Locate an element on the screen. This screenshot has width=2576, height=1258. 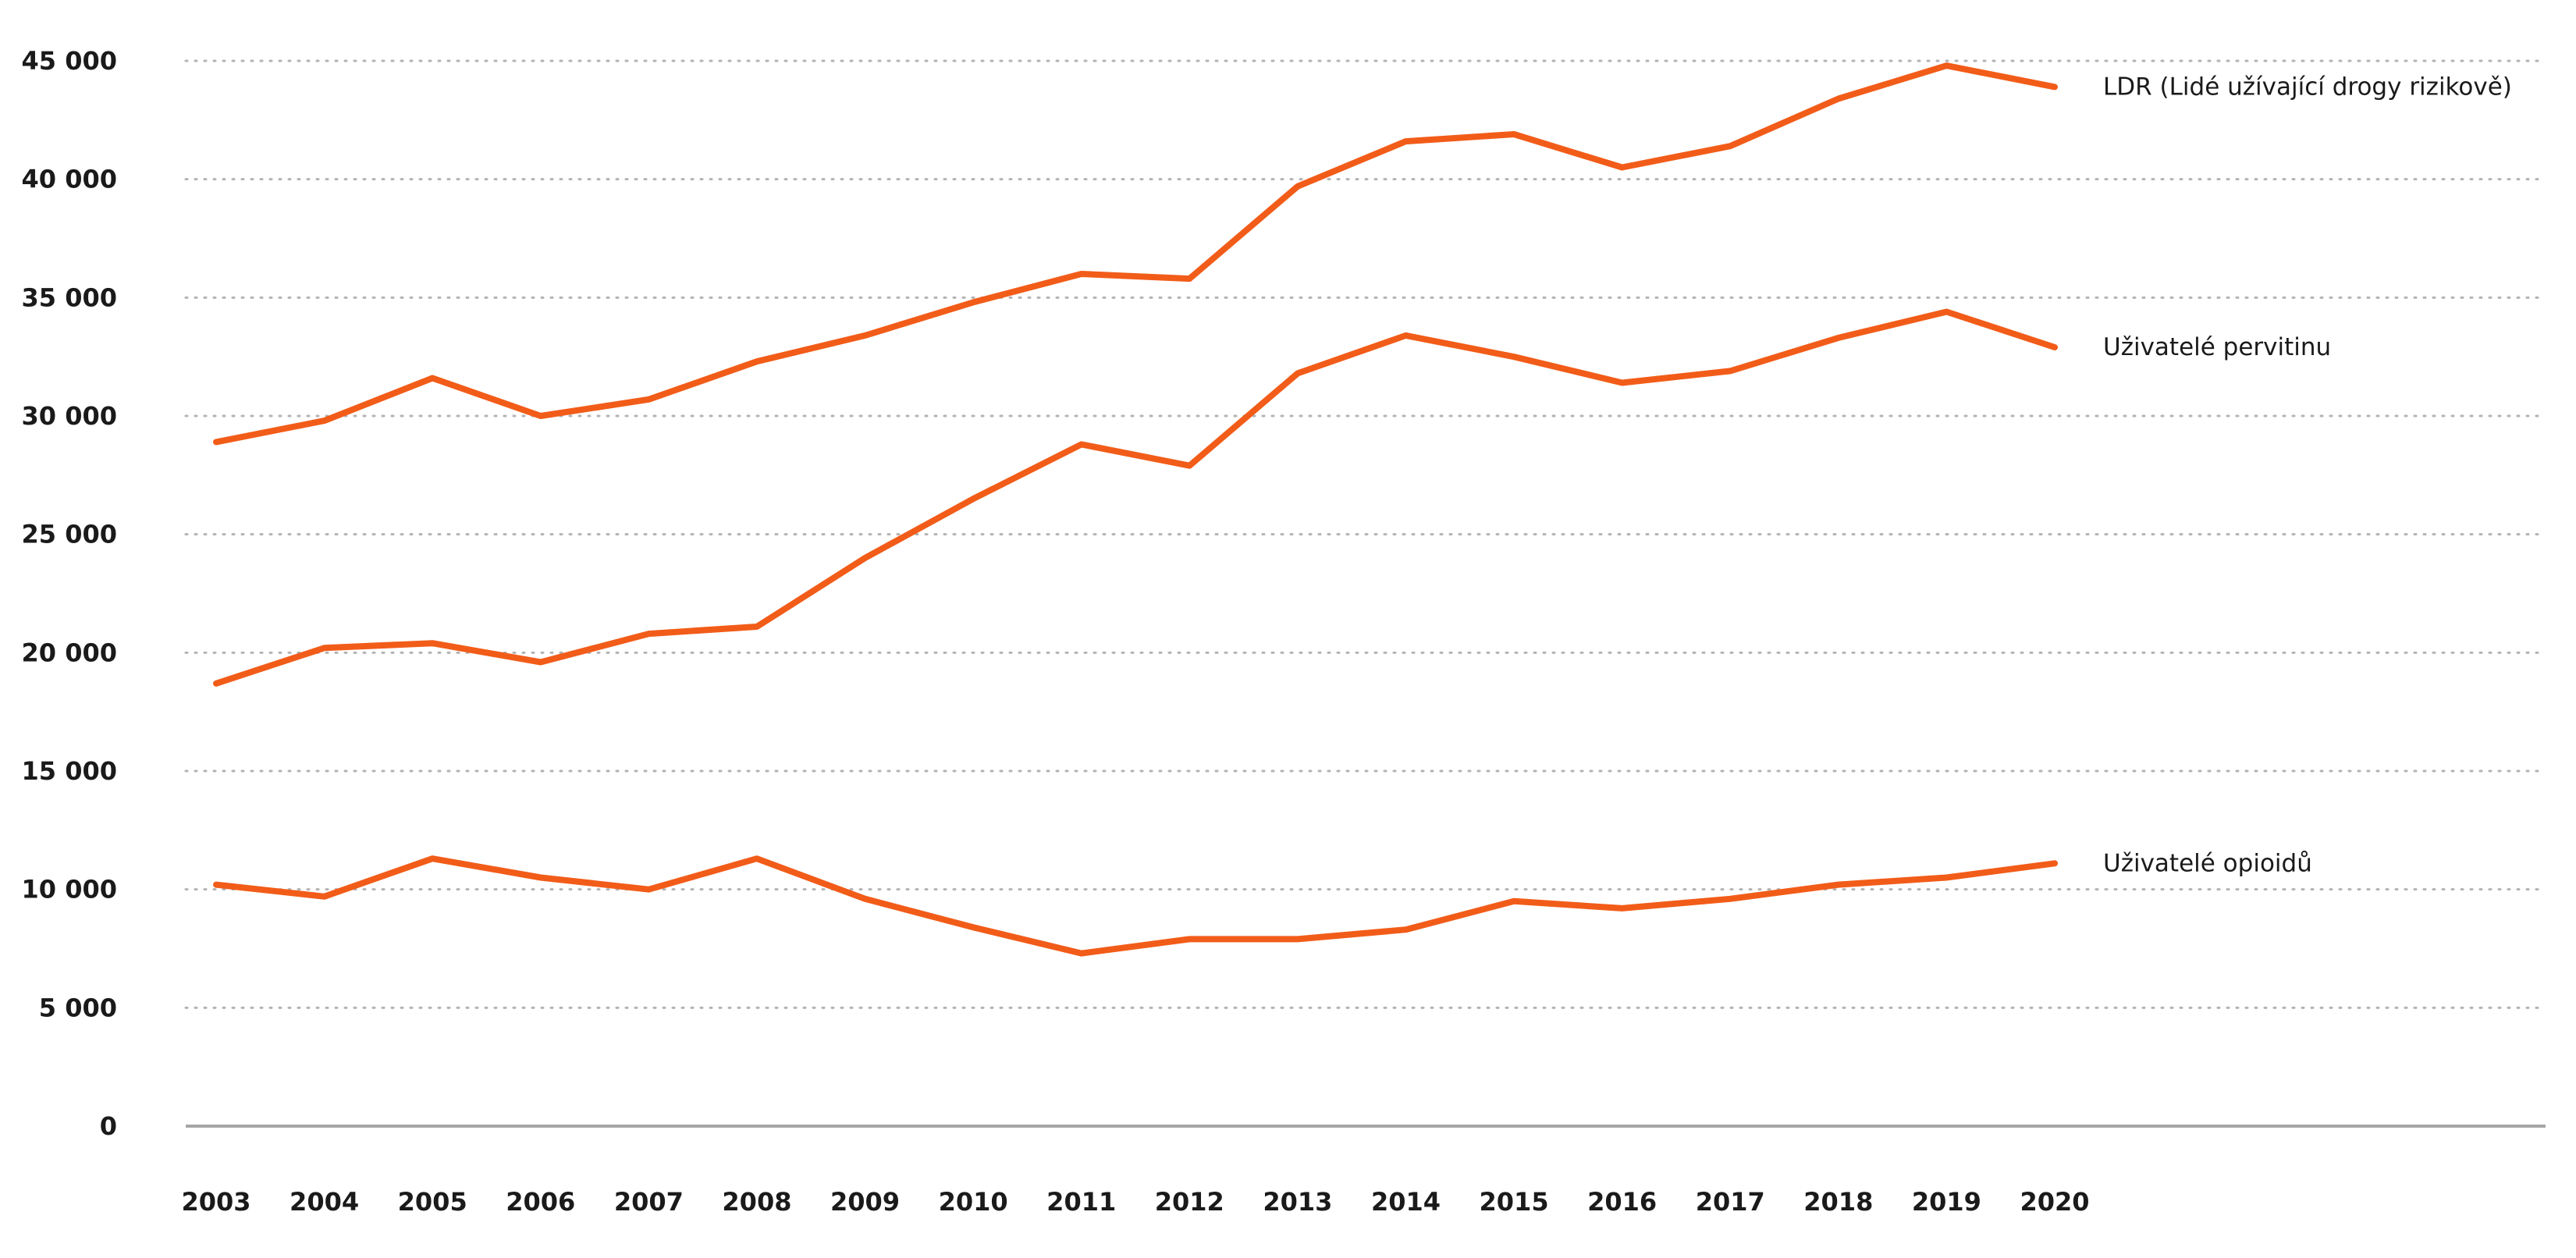
x-tick-label: 2010 is located at coordinates (974, 1202).